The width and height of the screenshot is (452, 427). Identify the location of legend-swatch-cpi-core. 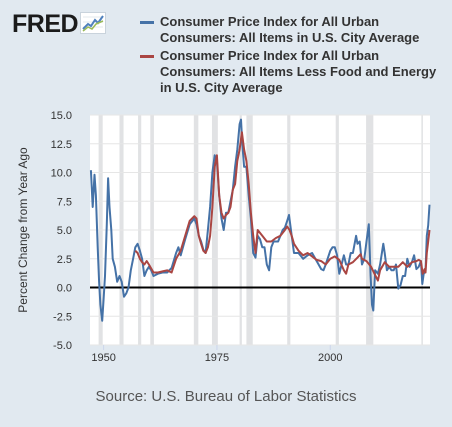
(147, 56).